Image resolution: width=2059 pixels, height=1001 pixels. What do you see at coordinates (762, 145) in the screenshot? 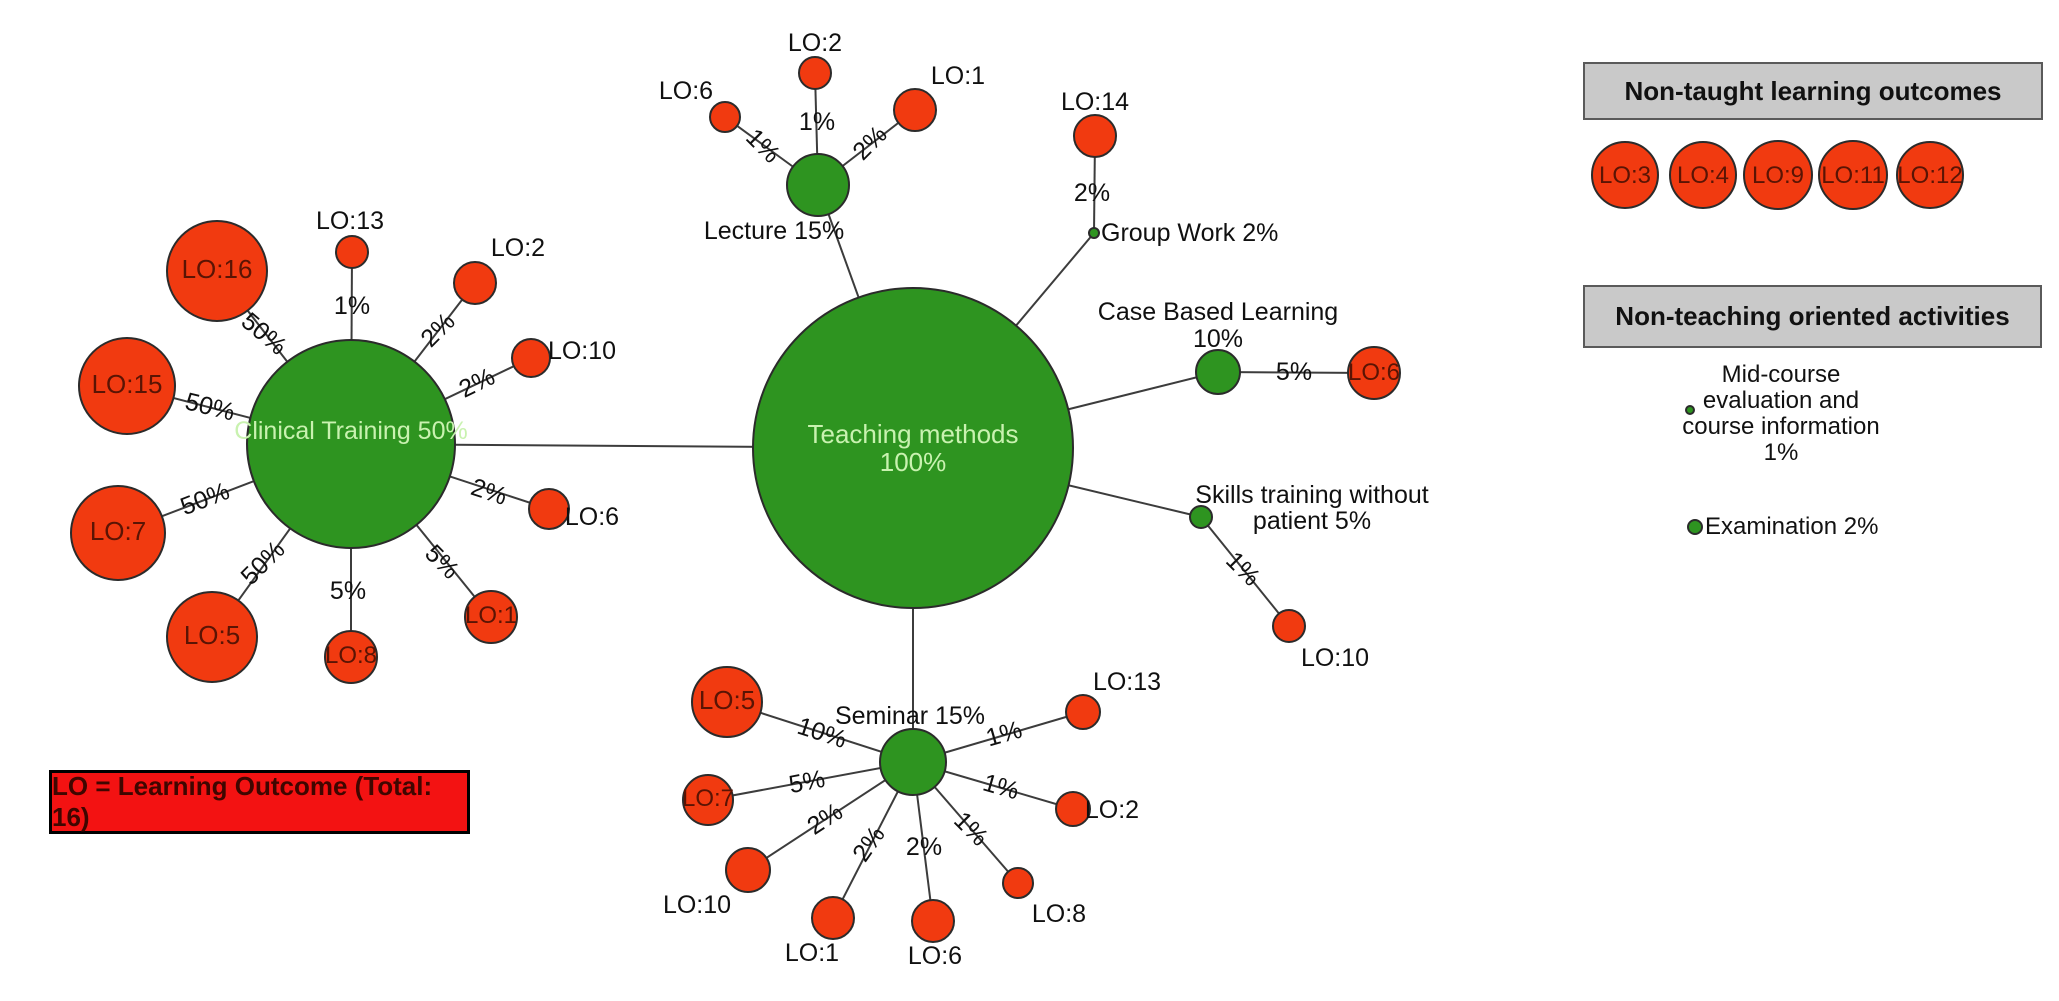
I see `edge-label-lecture--lecture-lo6: 1%` at bounding box center [762, 145].